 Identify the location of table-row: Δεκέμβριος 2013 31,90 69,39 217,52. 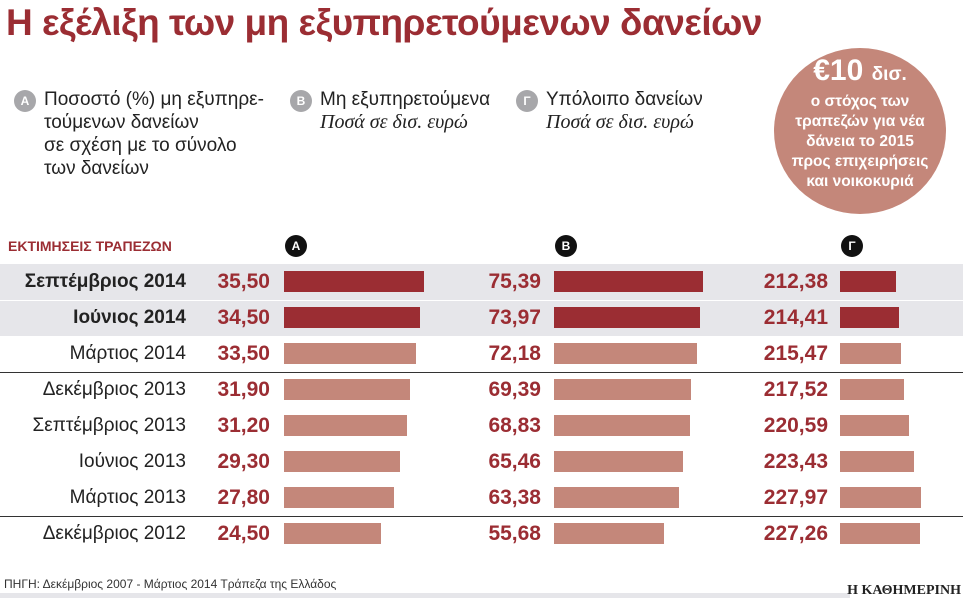
(481, 390).